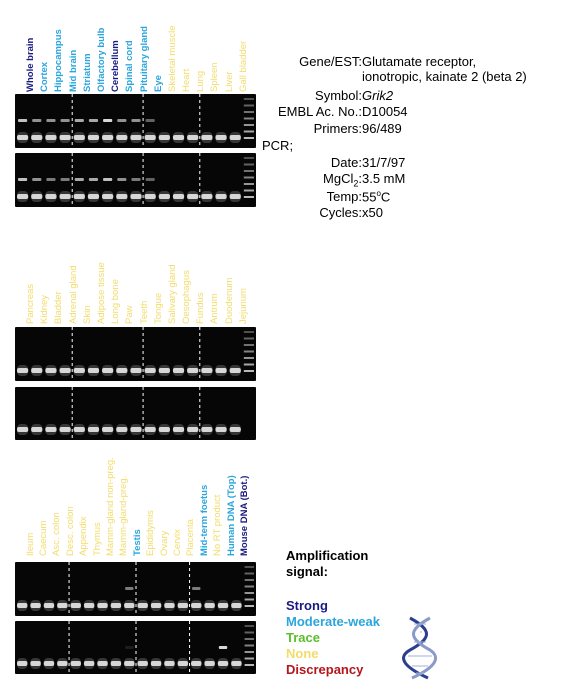 This screenshot has height=682, width=564. I want to click on lane-label-2-1: Caecum, so click(43, 517).